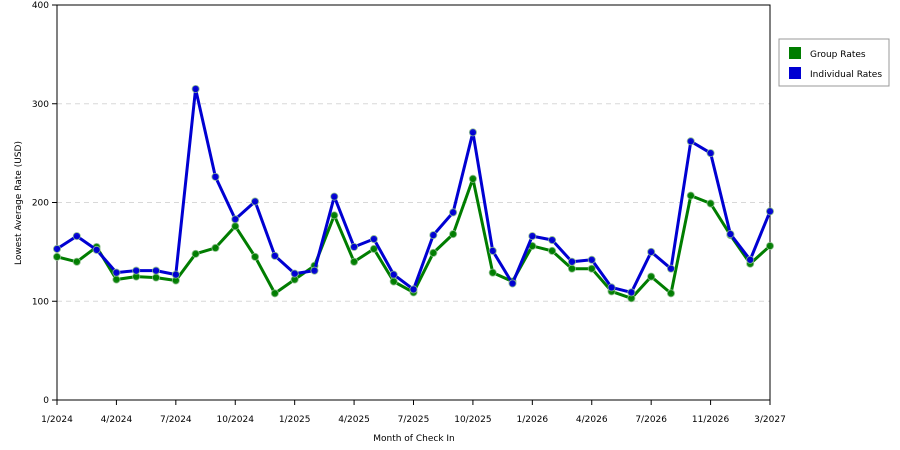 The width and height of the screenshot is (900, 450). Describe the element at coordinates (40, 204) in the screenshot. I see `y-tick-label: 200` at that location.